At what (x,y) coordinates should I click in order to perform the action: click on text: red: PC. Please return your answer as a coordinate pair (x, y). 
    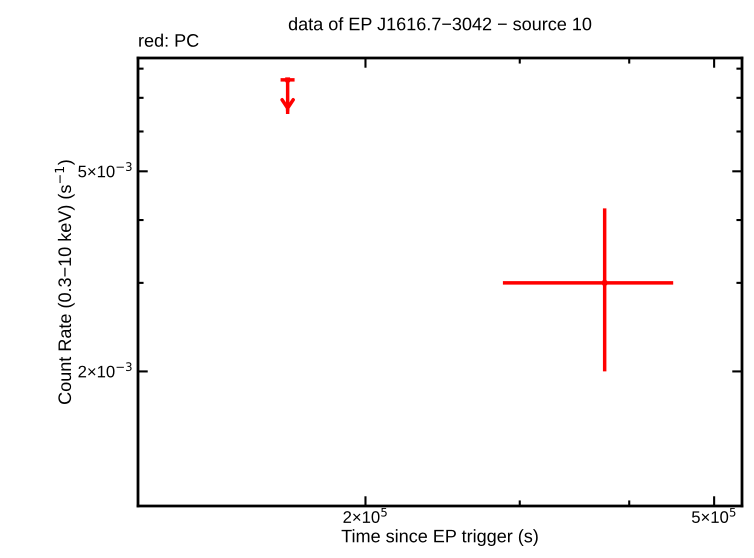
    Looking at the image, I should click on (169, 40).